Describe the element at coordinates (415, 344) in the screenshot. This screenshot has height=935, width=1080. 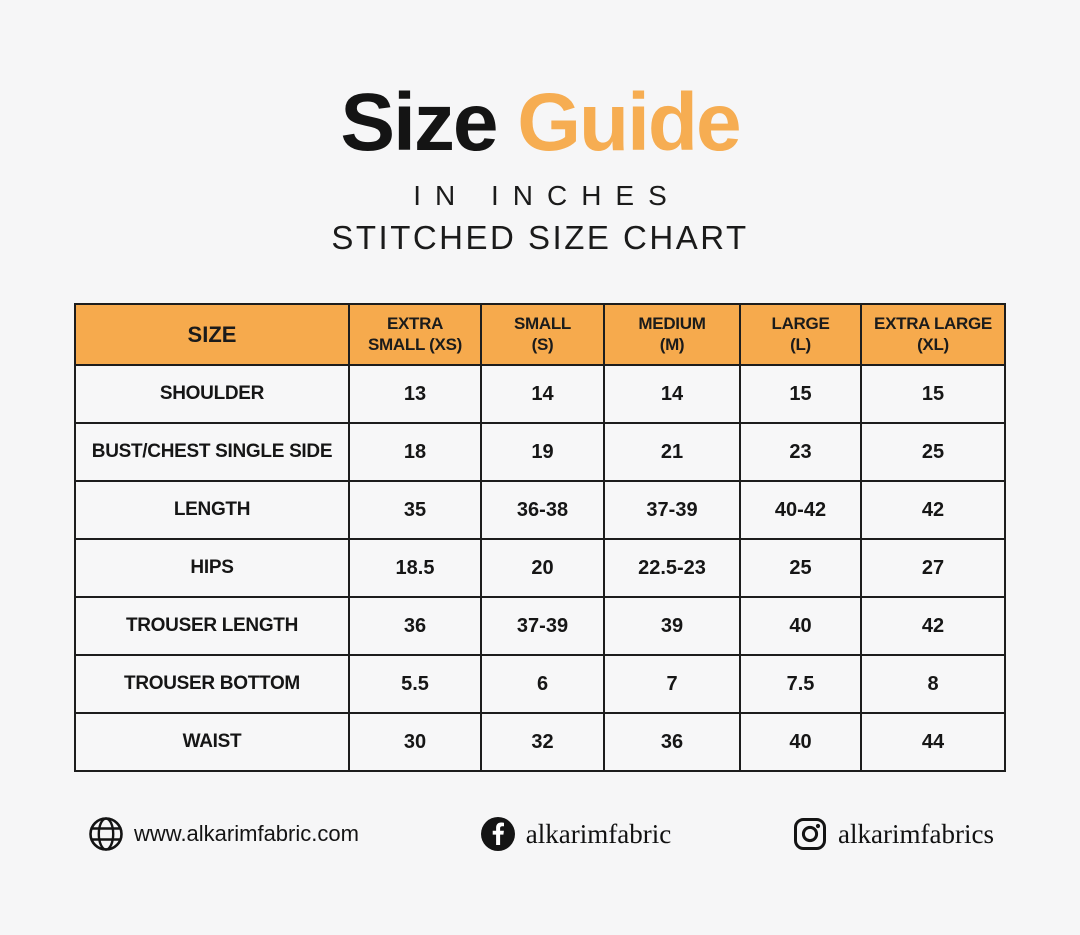
I see `column-header-line: SMALL (XS)` at that location.